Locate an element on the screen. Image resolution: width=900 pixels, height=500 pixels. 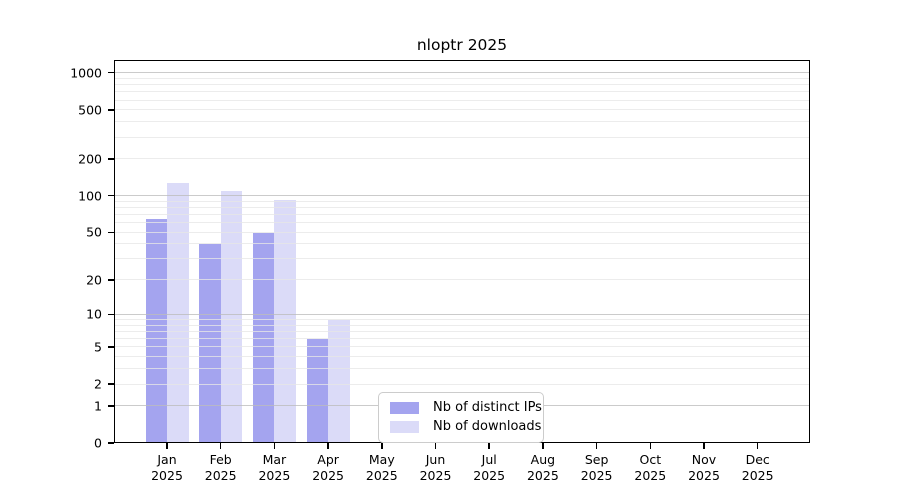
x-tick-label-jan: Jan 2025 is located at coordinates (167, 467).